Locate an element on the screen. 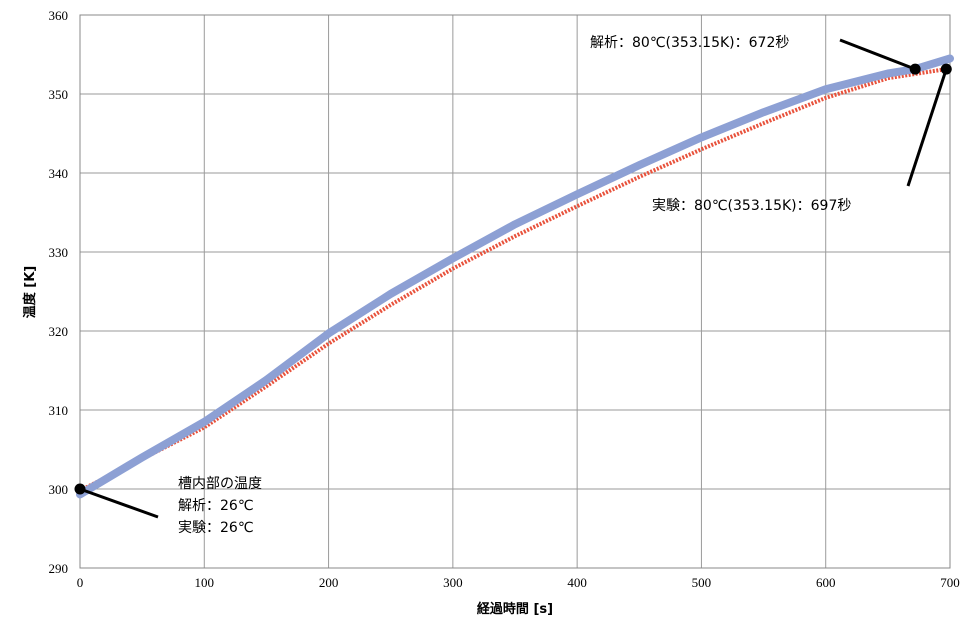 The height and width of the screenshot is (638, 977). y-tick-label: 340 is located at coordinates (59, 173).